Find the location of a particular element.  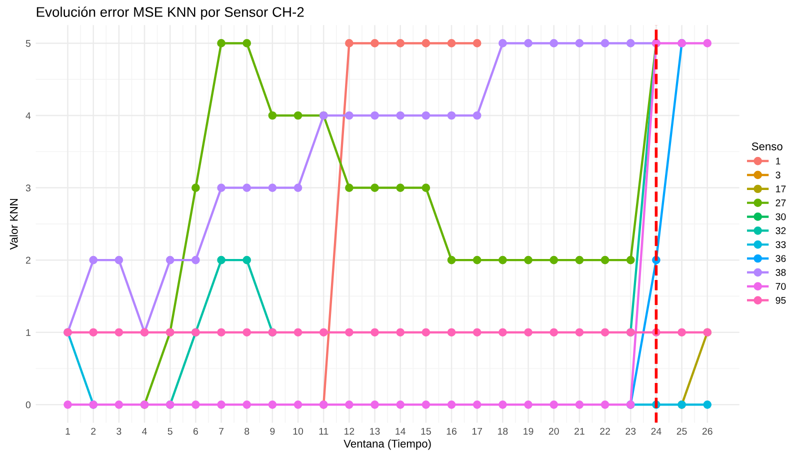

x-tick-label: 5 is located at coordinates (170, 431).